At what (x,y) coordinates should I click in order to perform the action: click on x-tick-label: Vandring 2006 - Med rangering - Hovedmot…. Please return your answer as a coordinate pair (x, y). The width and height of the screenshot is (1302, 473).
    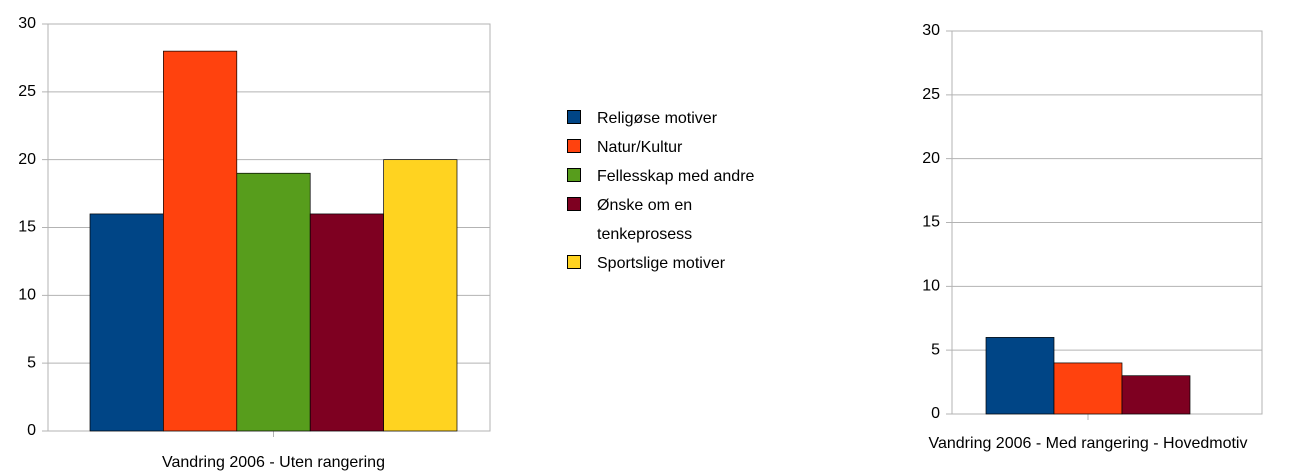
    Looking at the image, I should click on (1088, 443).